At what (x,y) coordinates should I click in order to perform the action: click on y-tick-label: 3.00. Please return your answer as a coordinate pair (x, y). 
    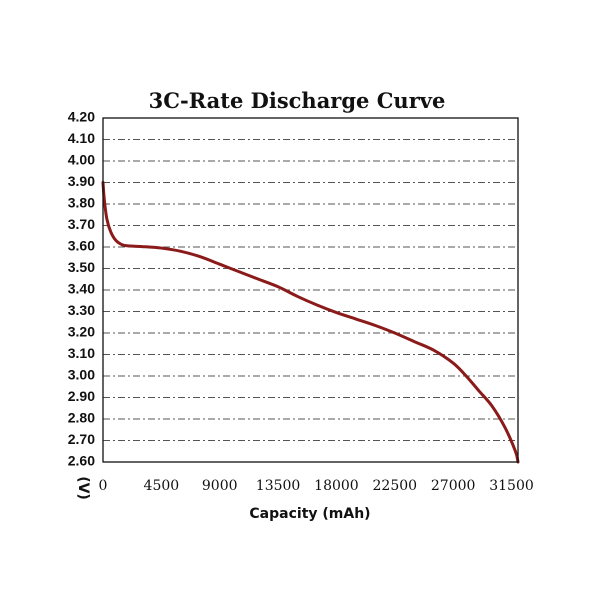
    Looking at the image, I should click on (81, 375).